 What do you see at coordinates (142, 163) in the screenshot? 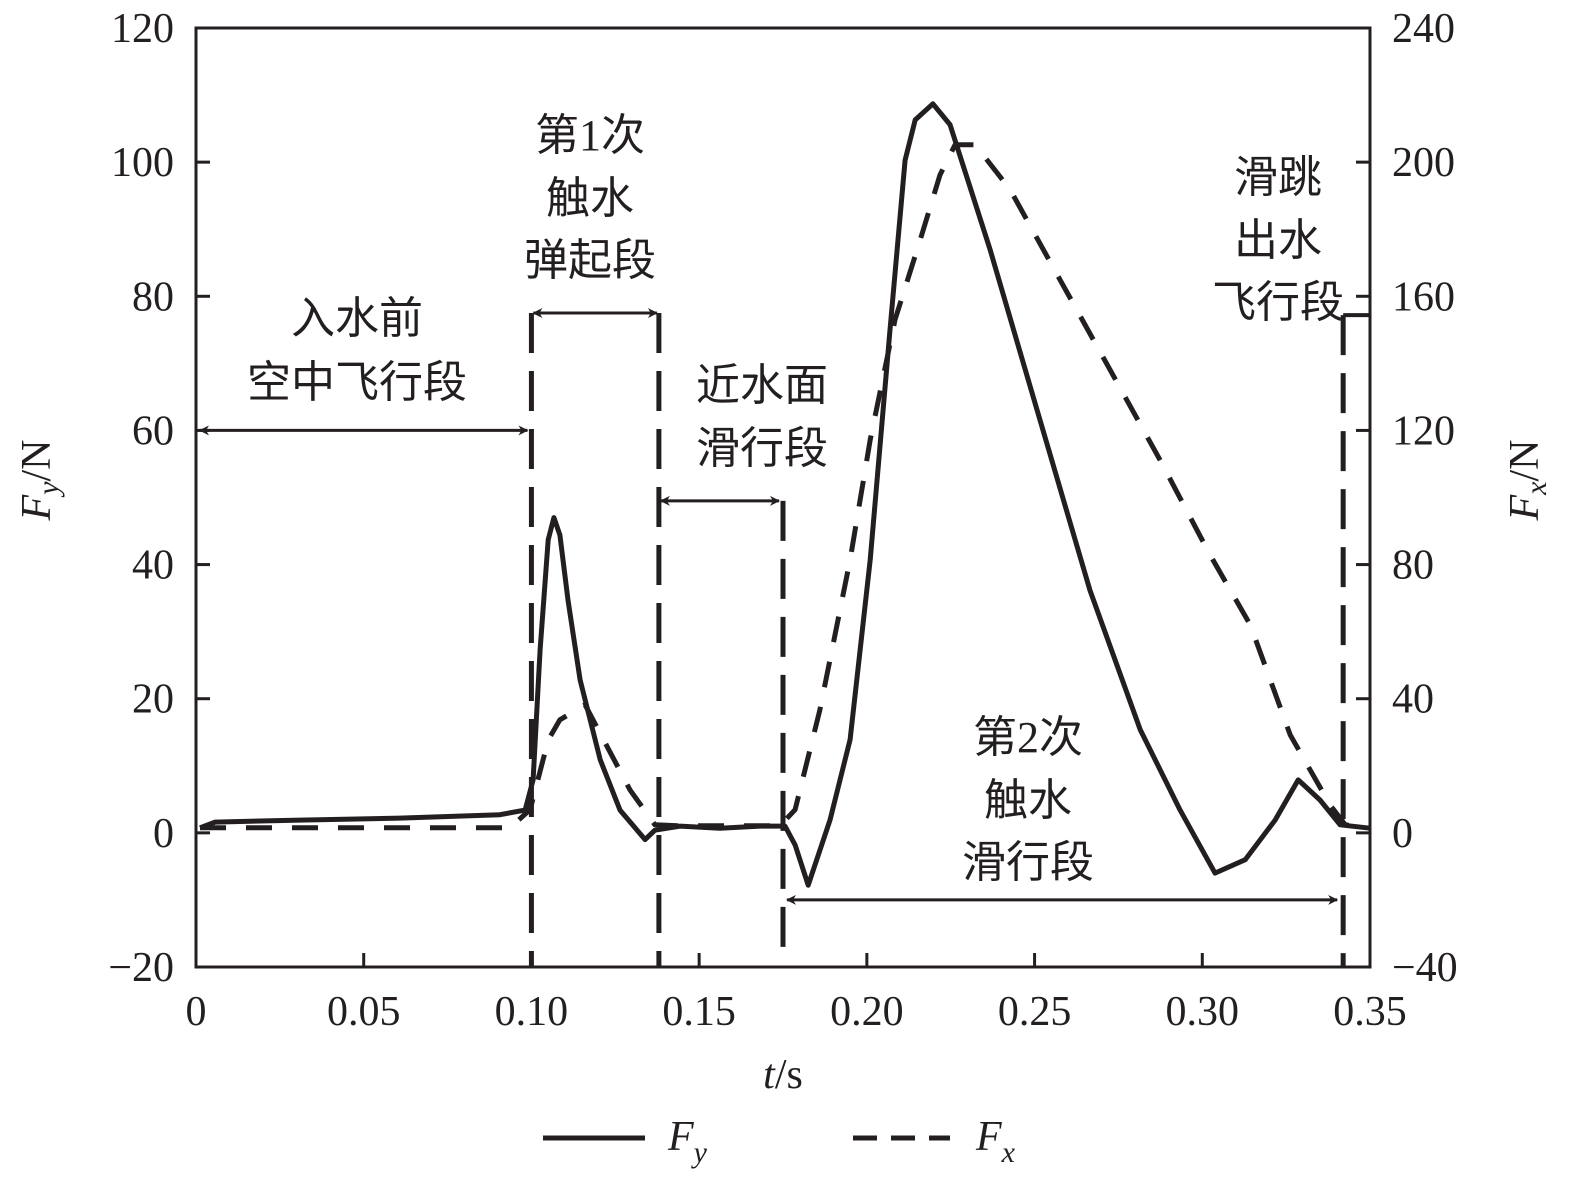
I see `y-left-tick-label: 100` at bounding box center [142, 163].